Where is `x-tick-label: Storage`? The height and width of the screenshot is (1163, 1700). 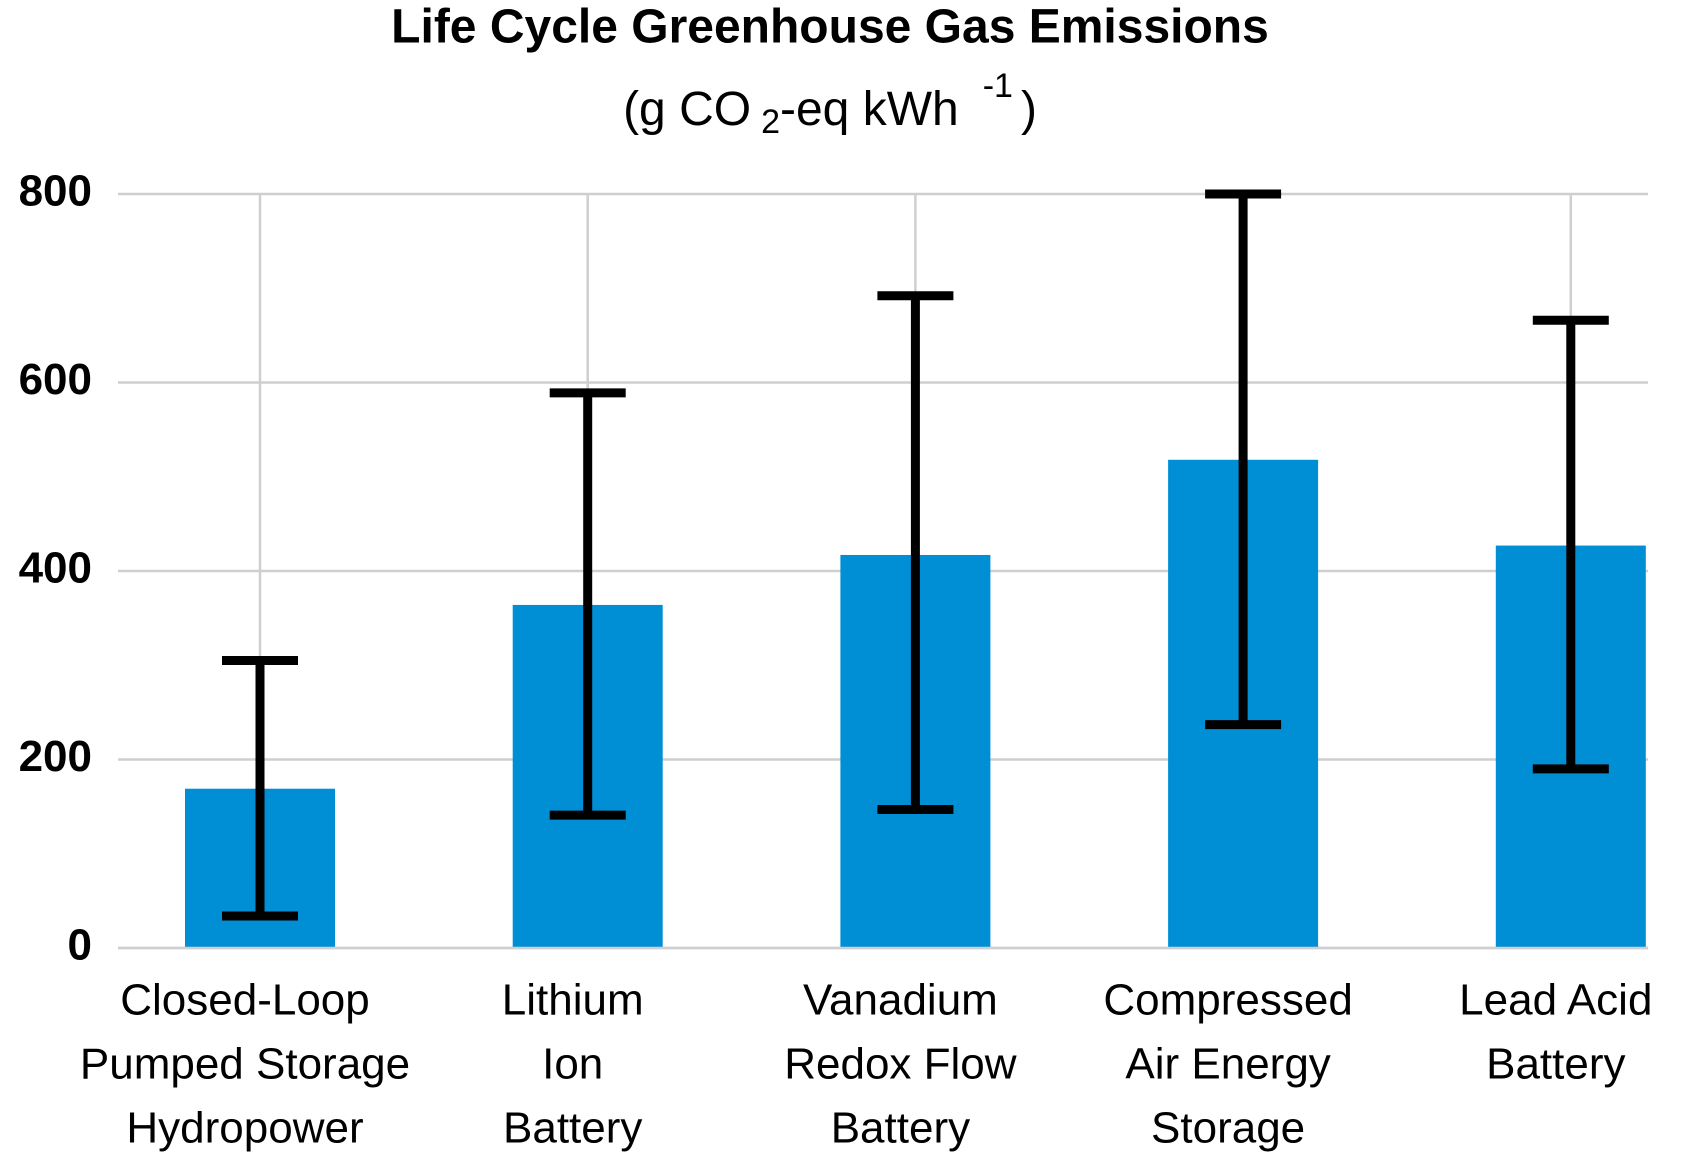 x-tick-label: Storage is located at coordinates (1228, 1128).